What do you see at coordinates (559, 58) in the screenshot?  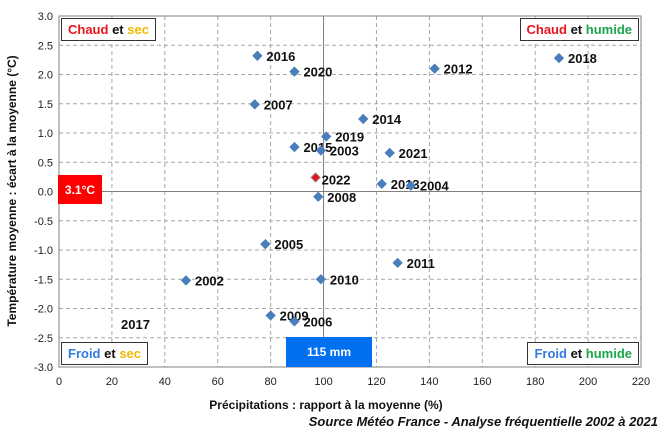 I see `point-2018` at bounding box center [559, 58].